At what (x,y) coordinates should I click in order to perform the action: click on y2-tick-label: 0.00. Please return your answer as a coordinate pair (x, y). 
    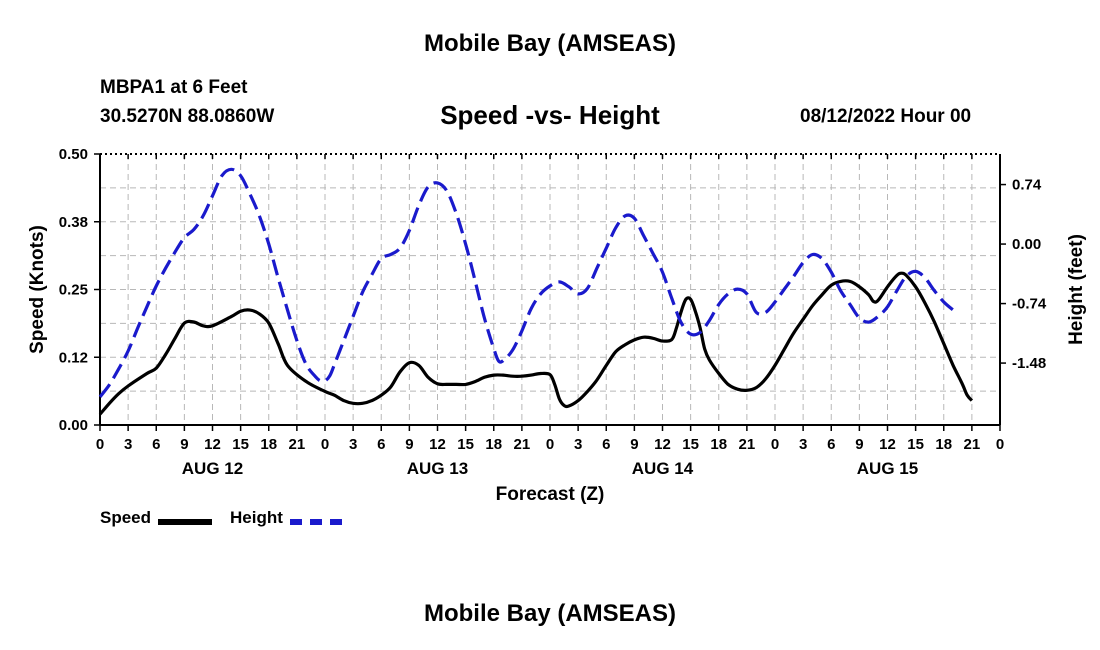
    Looking at the image, I should click on (1026, 244).